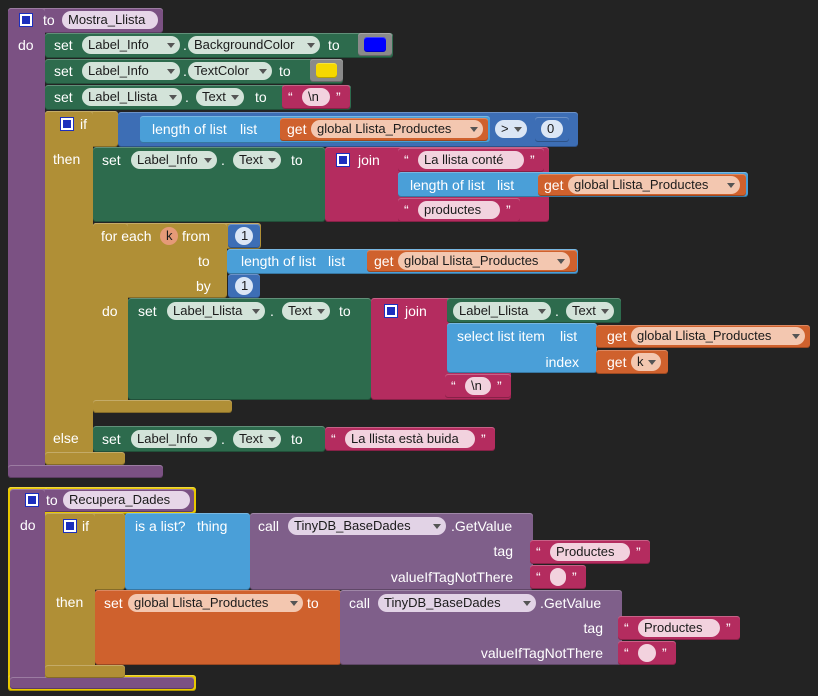 This screenshot has height=696, width=818. What do you see at coordinates (511, 129) in the screenshot?
I see `operator-pill: >` at bounding box center [511, 129].